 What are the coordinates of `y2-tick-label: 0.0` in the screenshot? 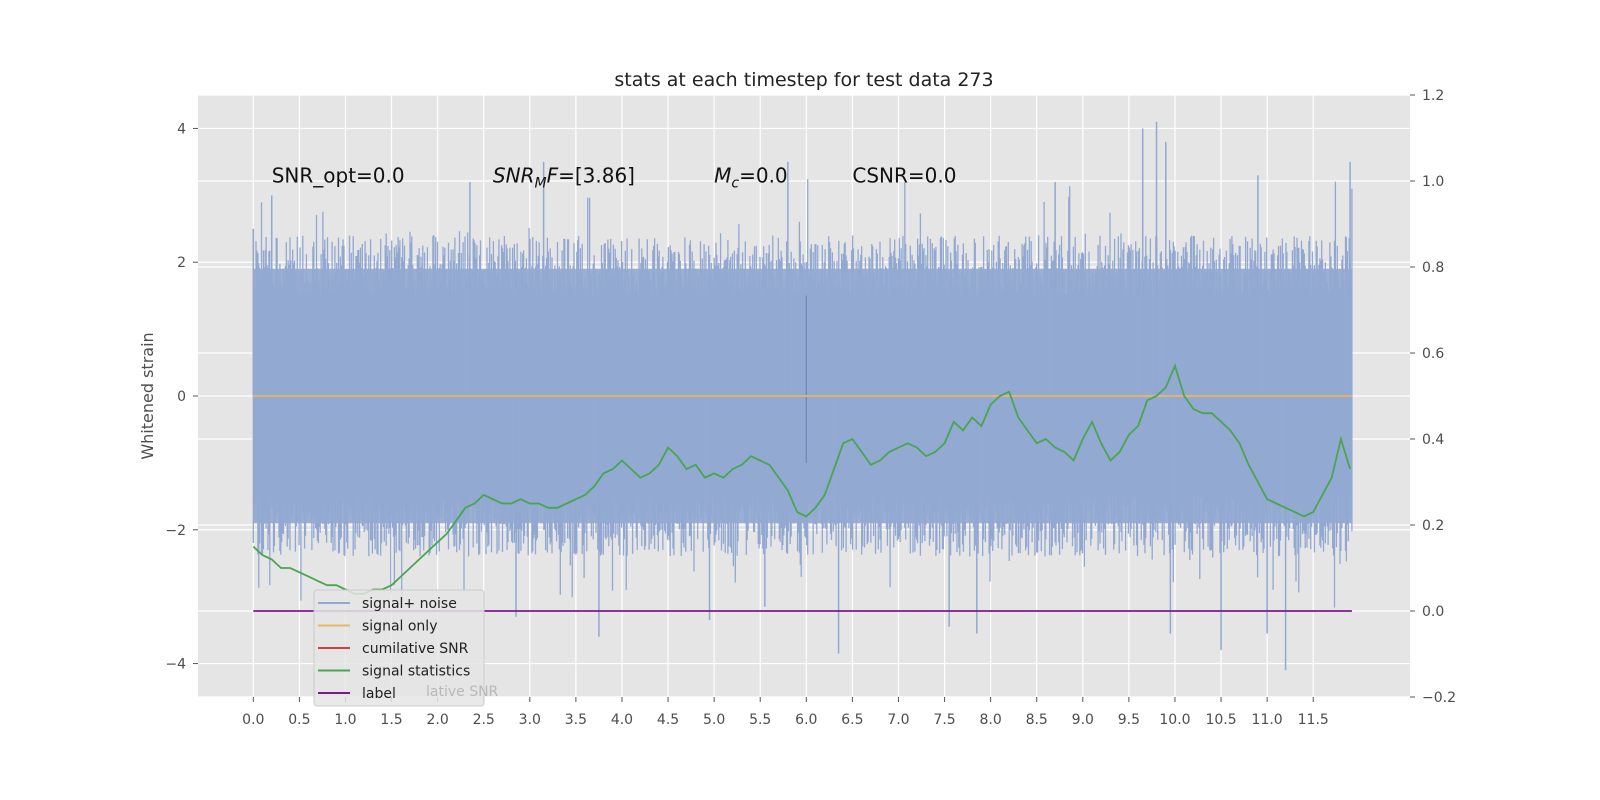 It's located at (1433, 612).